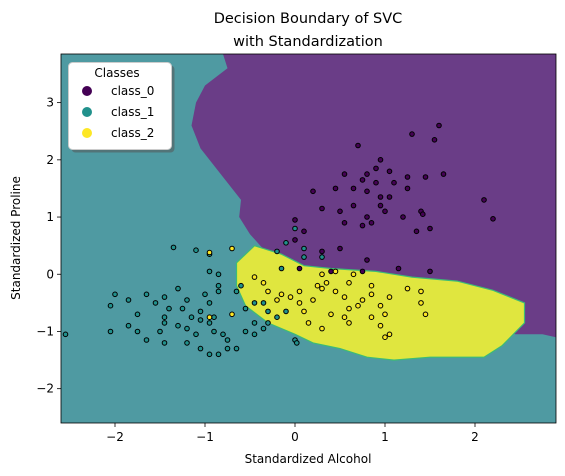  What do you see at coordinates (50, 274) in the screenshot?
I see `y-tick-label: 0` at bounding box center [50, 274].